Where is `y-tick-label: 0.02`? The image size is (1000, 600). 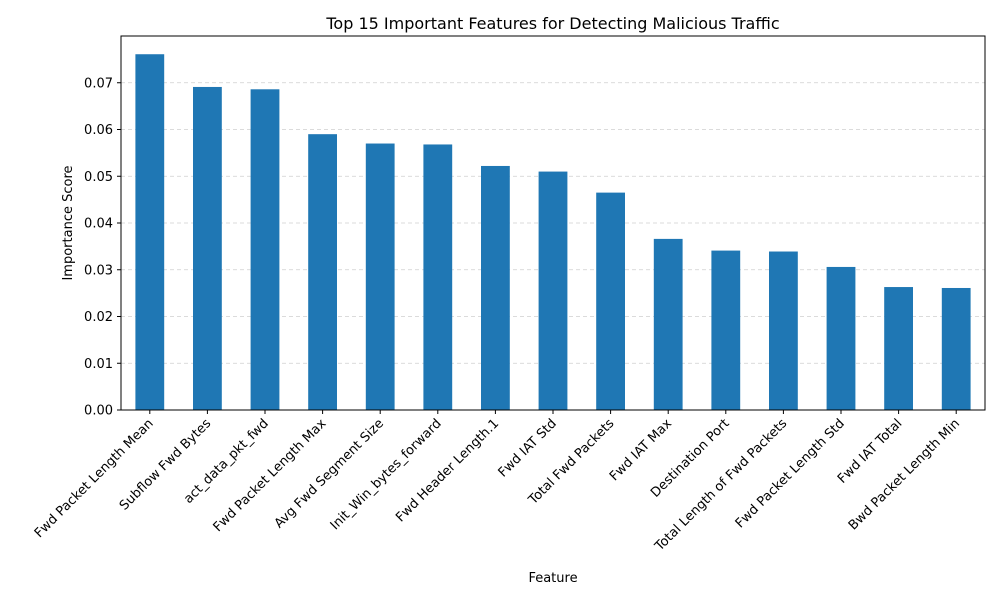
y-tick-label: 0.02 is located at coordinates (98, 317).